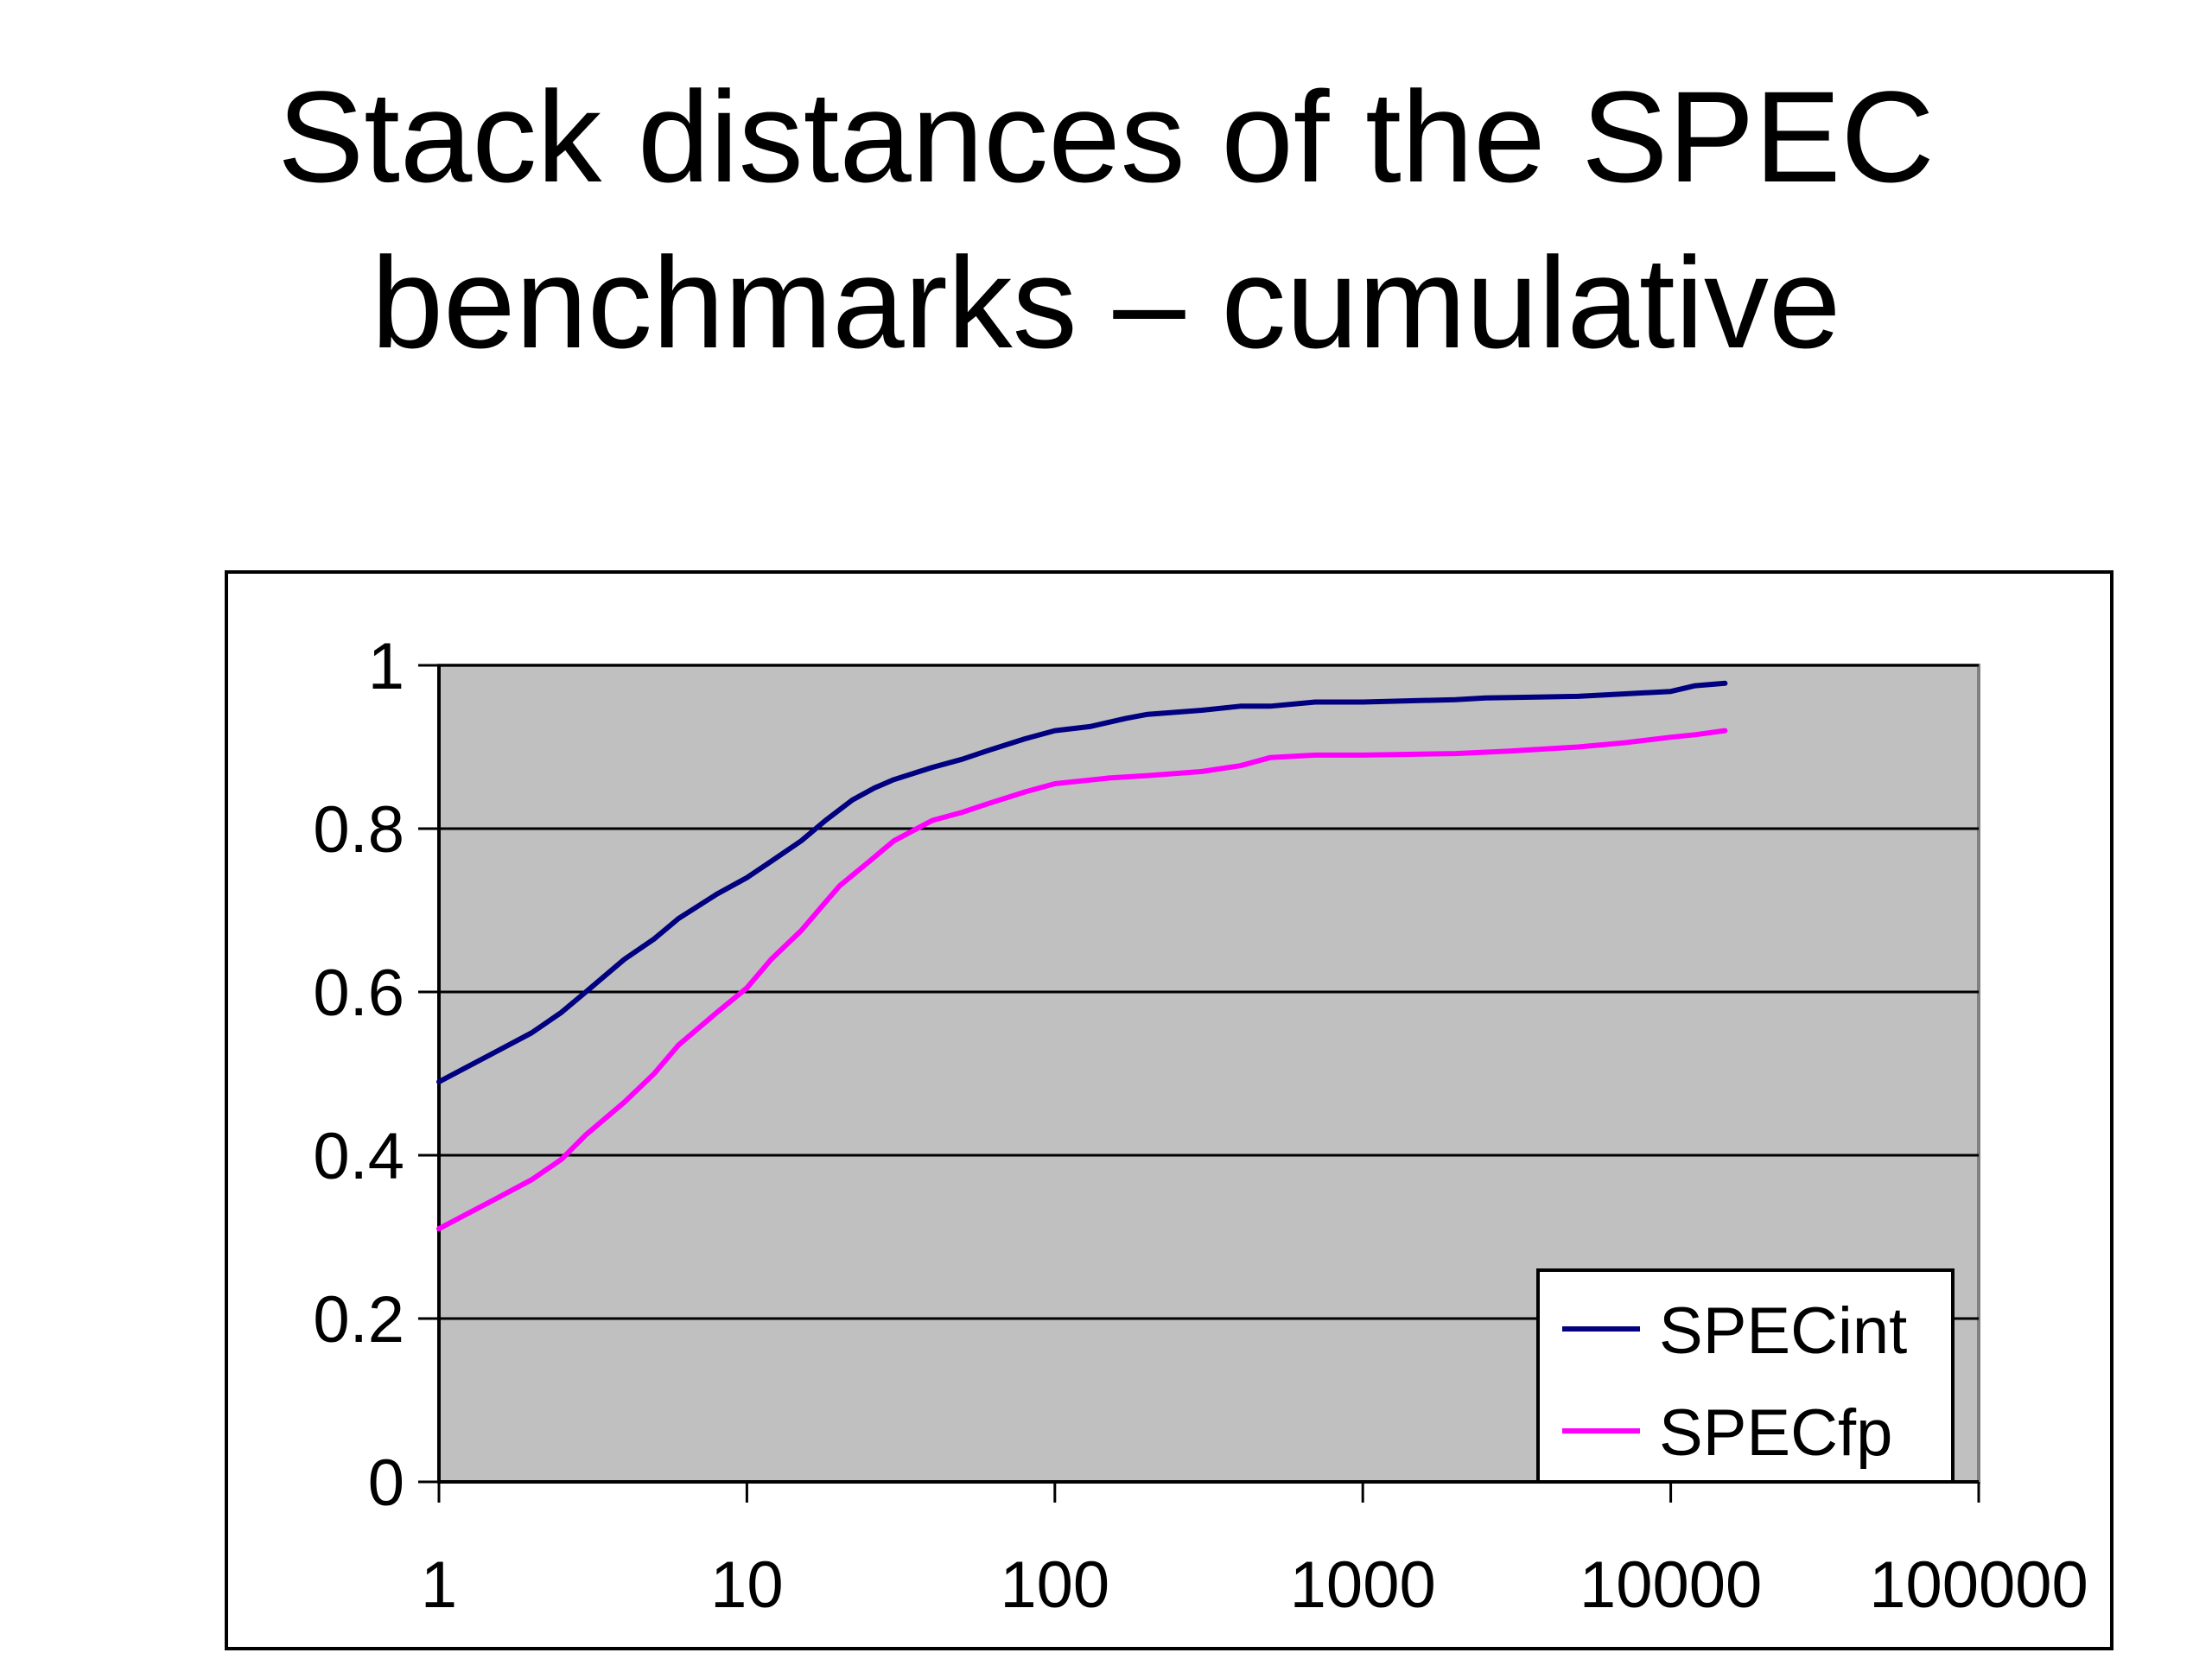 The width and height of the screenshot is (2212, 1659). I want to click on y-tick-label: 0.8, so click(358, 830).